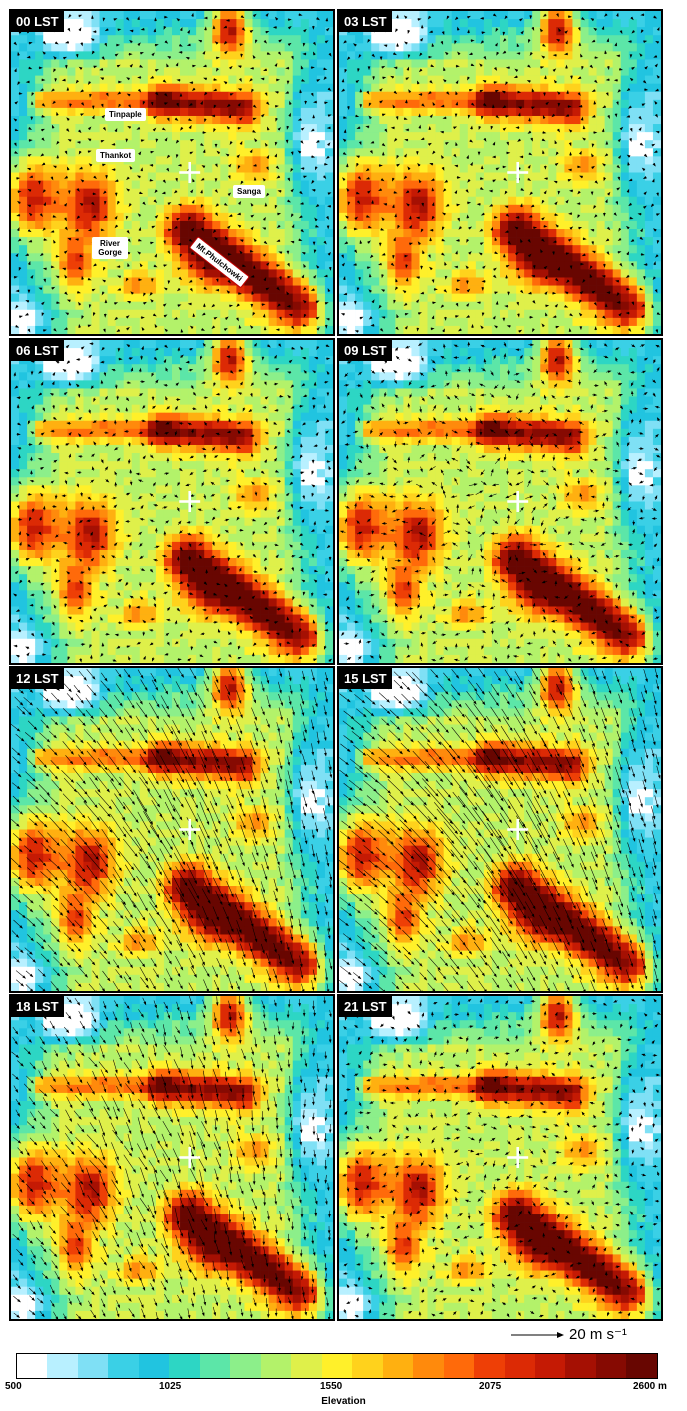  I want to click on colorbar-tick-label: 500, so click(13, 1386).